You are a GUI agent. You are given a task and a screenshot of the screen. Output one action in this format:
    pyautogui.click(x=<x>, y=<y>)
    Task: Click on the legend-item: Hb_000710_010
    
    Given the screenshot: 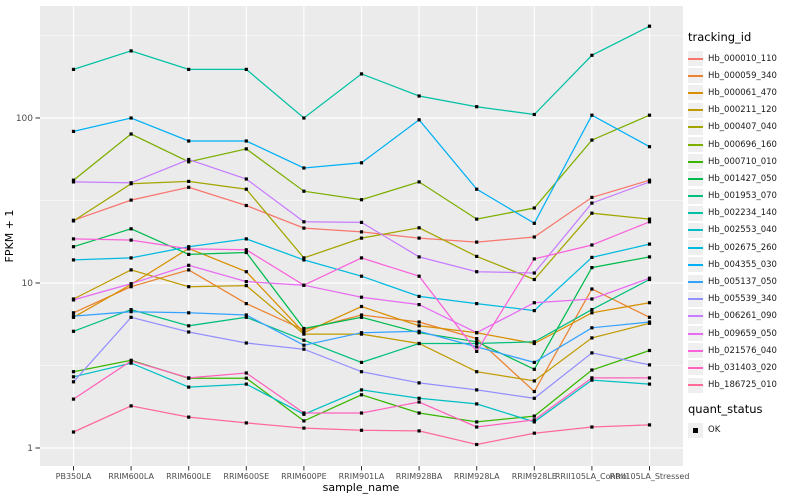 What is the action you would take?
    pyautogui.click(x=744, y=161)
    